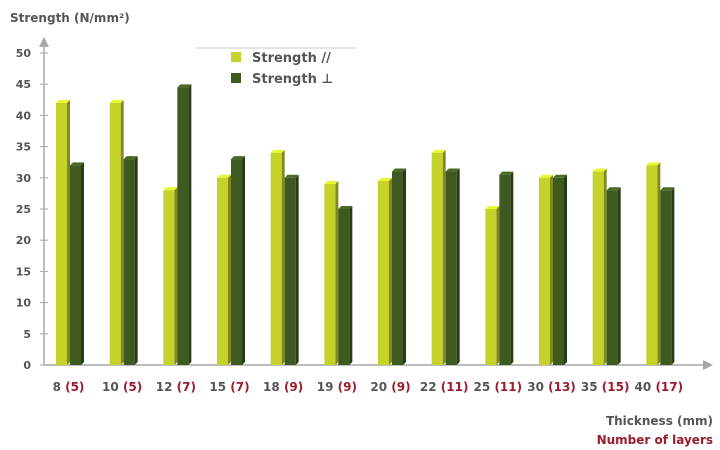  I want to click on x-axis-arrow, so click(708, 365).